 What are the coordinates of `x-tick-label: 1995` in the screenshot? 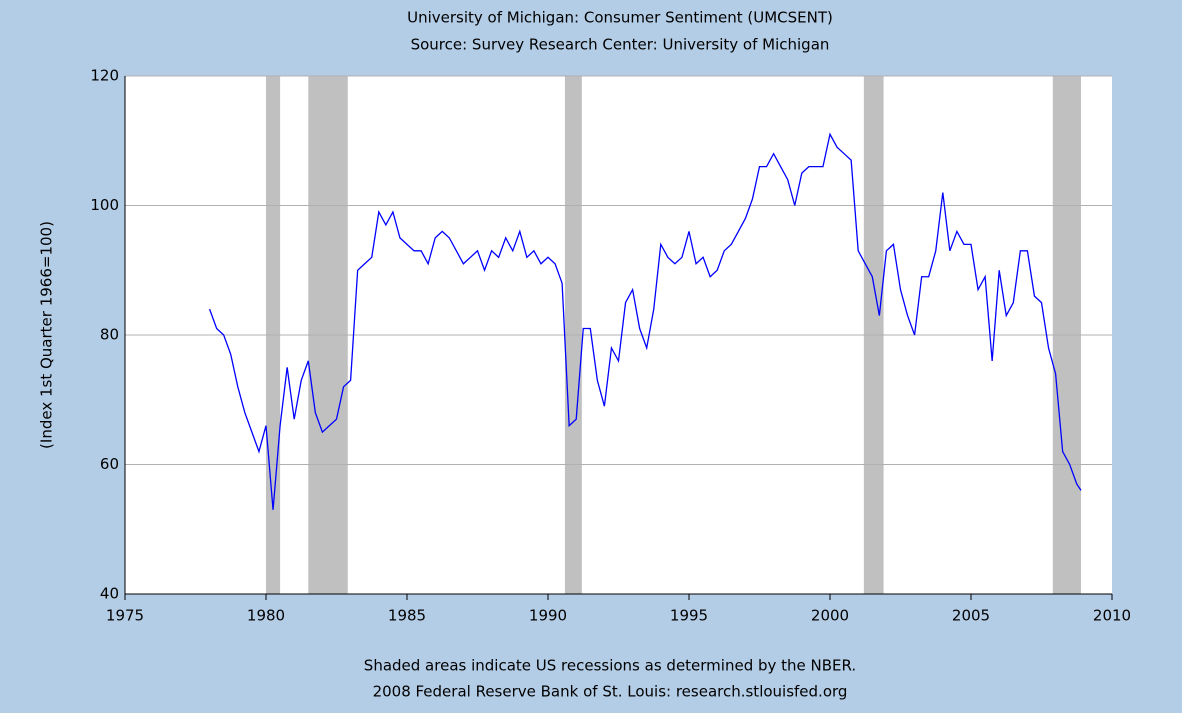 It's located at (689, 616).